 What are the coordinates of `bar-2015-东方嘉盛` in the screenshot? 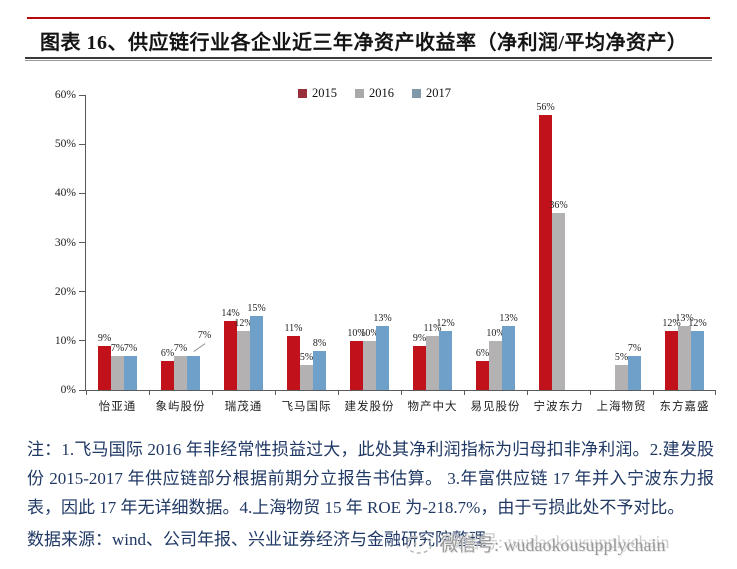 It's located at (671, 360).